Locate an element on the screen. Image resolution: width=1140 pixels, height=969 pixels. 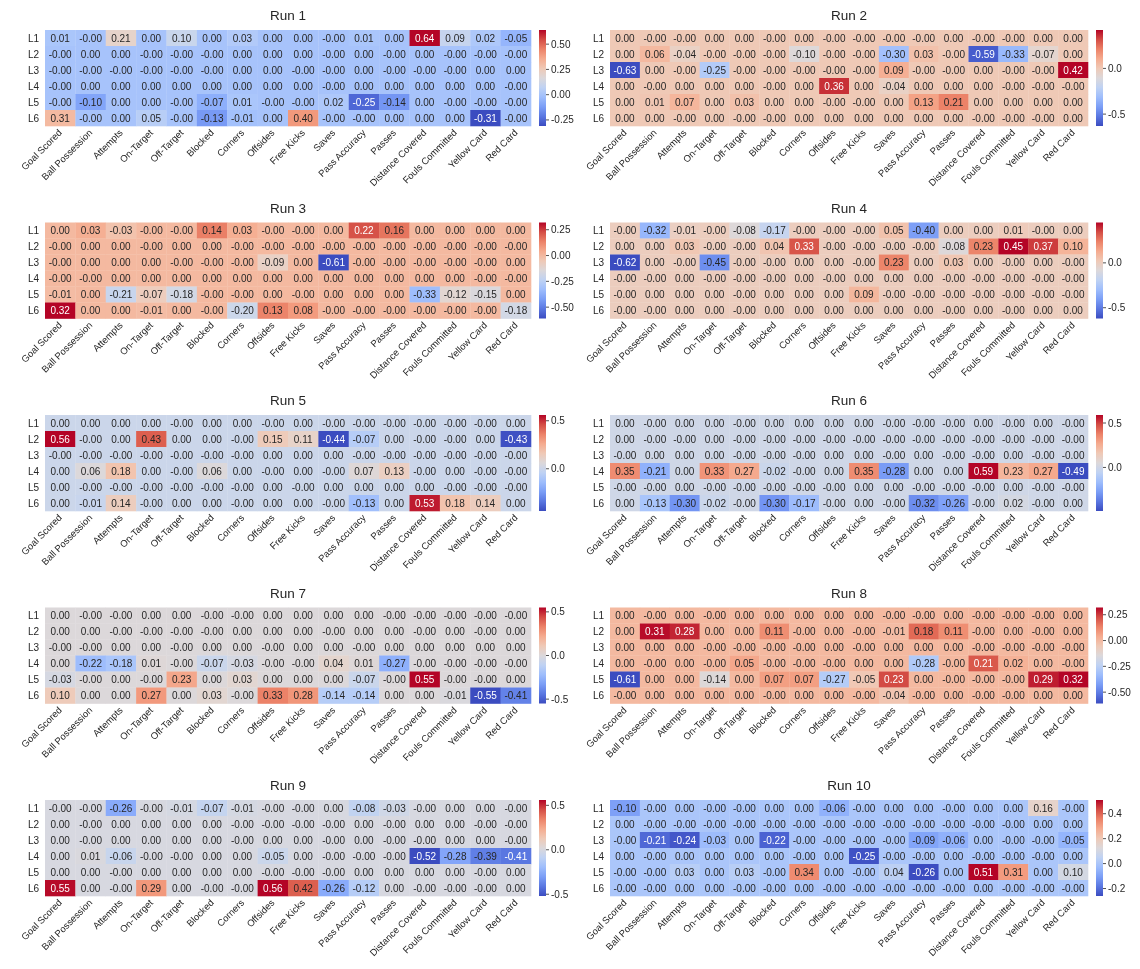
chart-title: Run 9 is located at coordinates (288, 785).